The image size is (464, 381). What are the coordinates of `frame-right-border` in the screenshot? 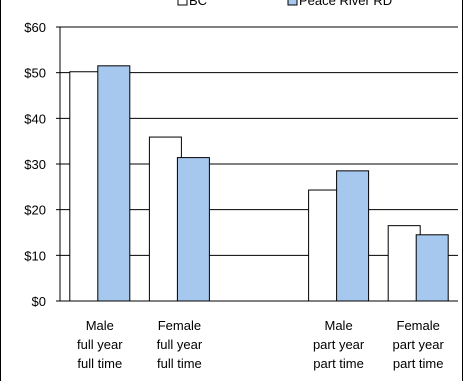 It's located at (462, 190).